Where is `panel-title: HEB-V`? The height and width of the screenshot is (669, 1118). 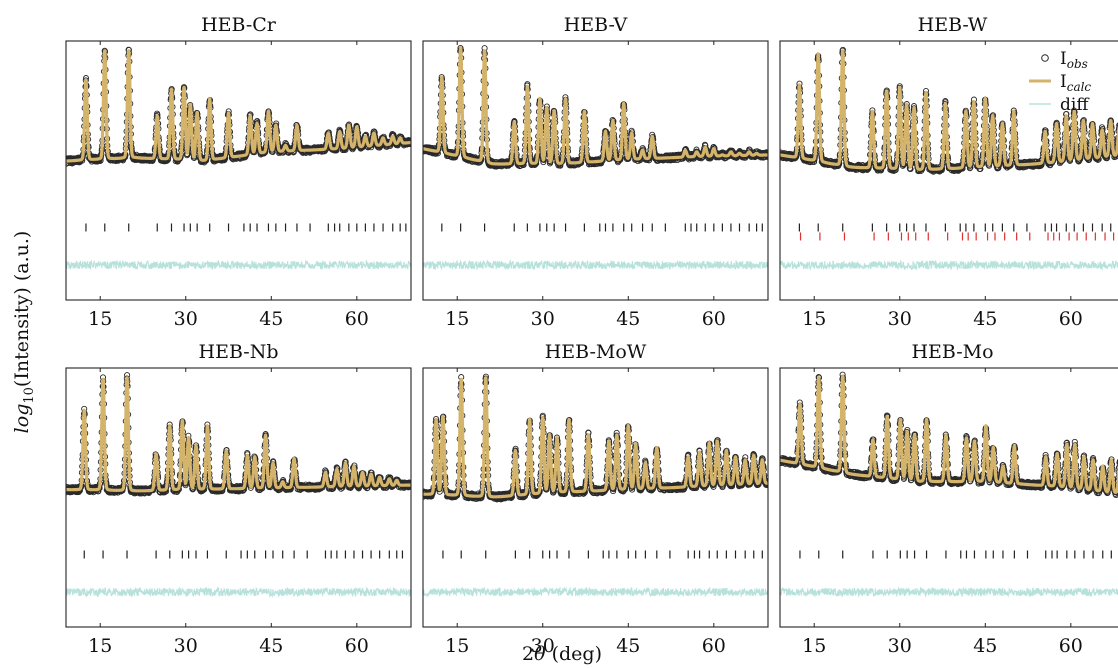
panel-title: HEB-V is located at coordinates (596, 25).